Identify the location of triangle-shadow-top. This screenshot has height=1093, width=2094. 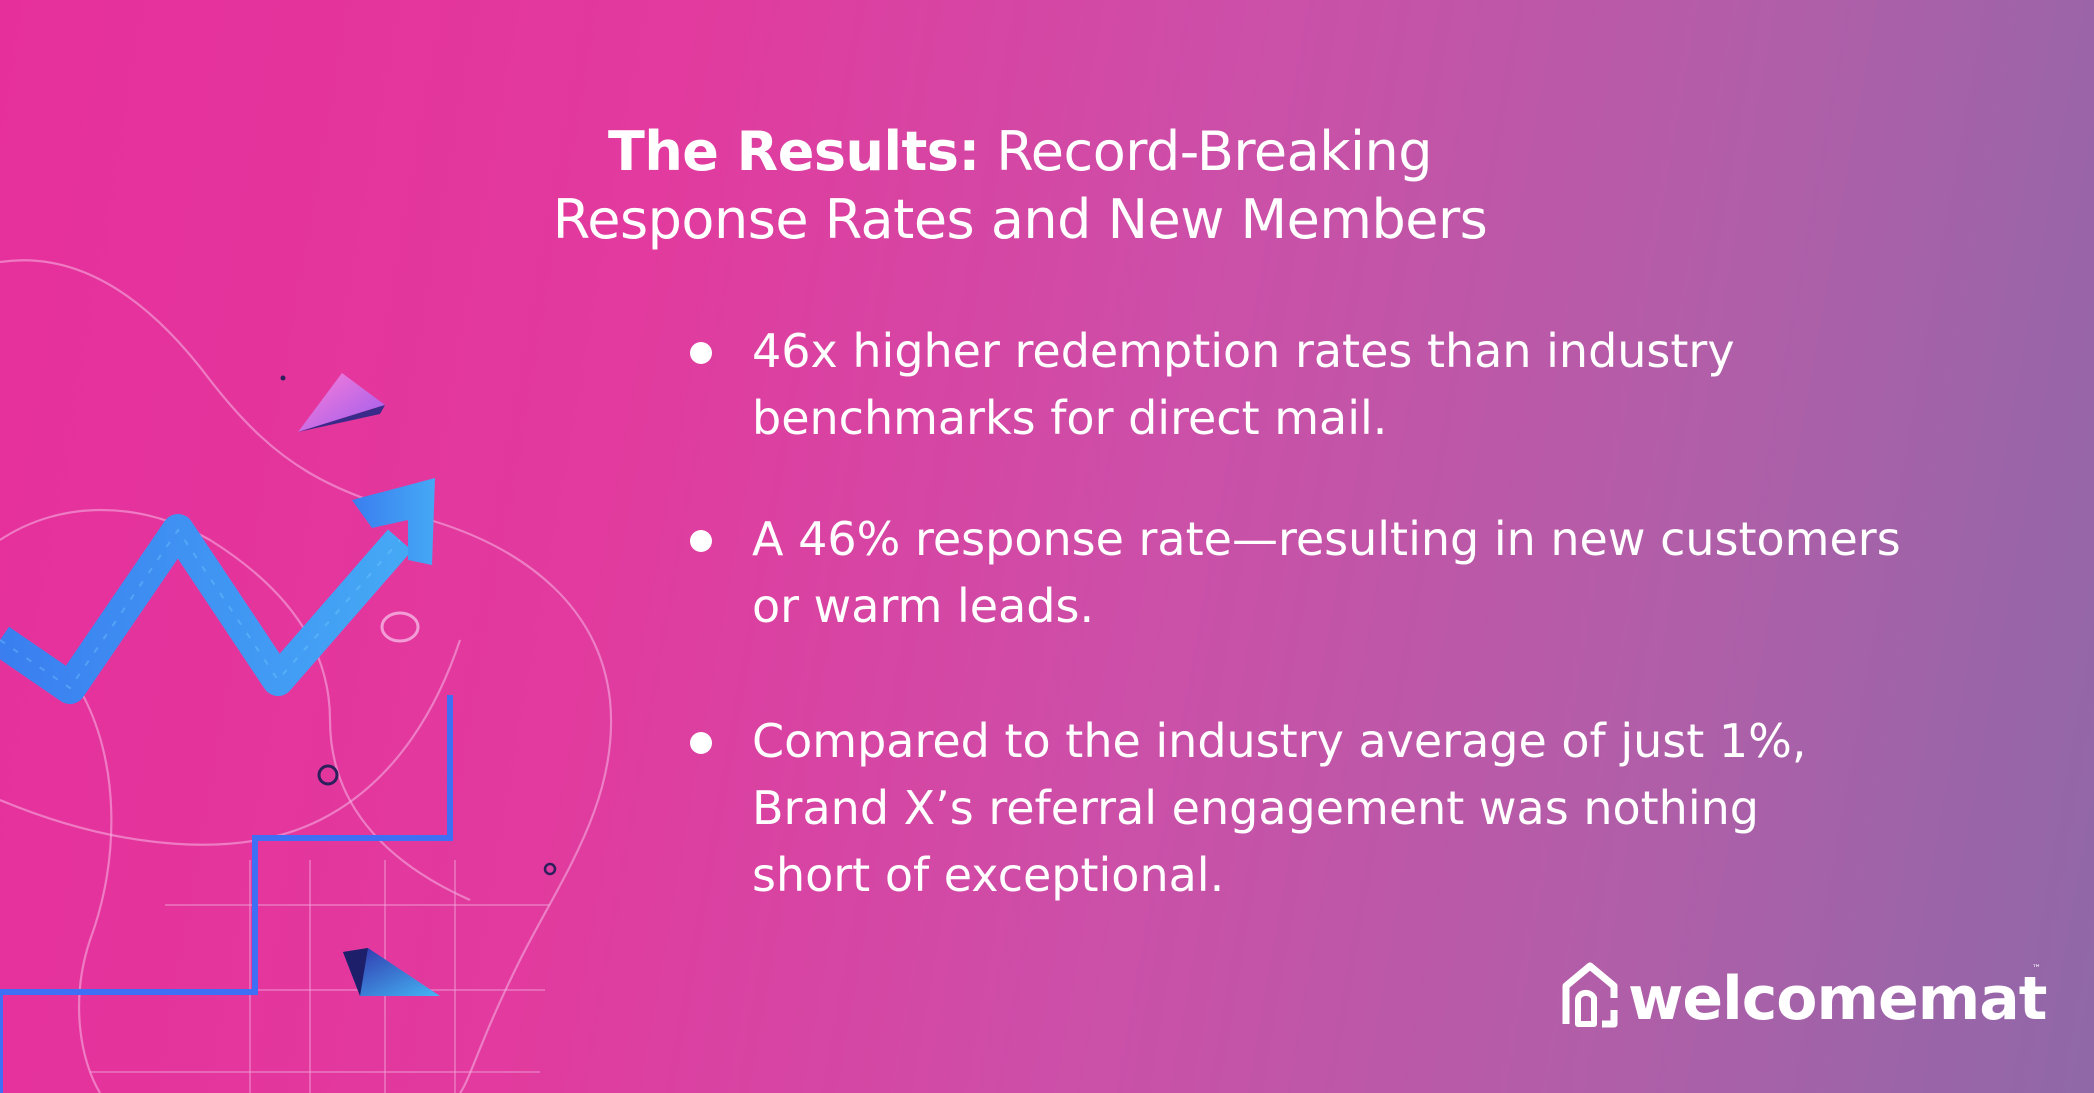
(341, 418).